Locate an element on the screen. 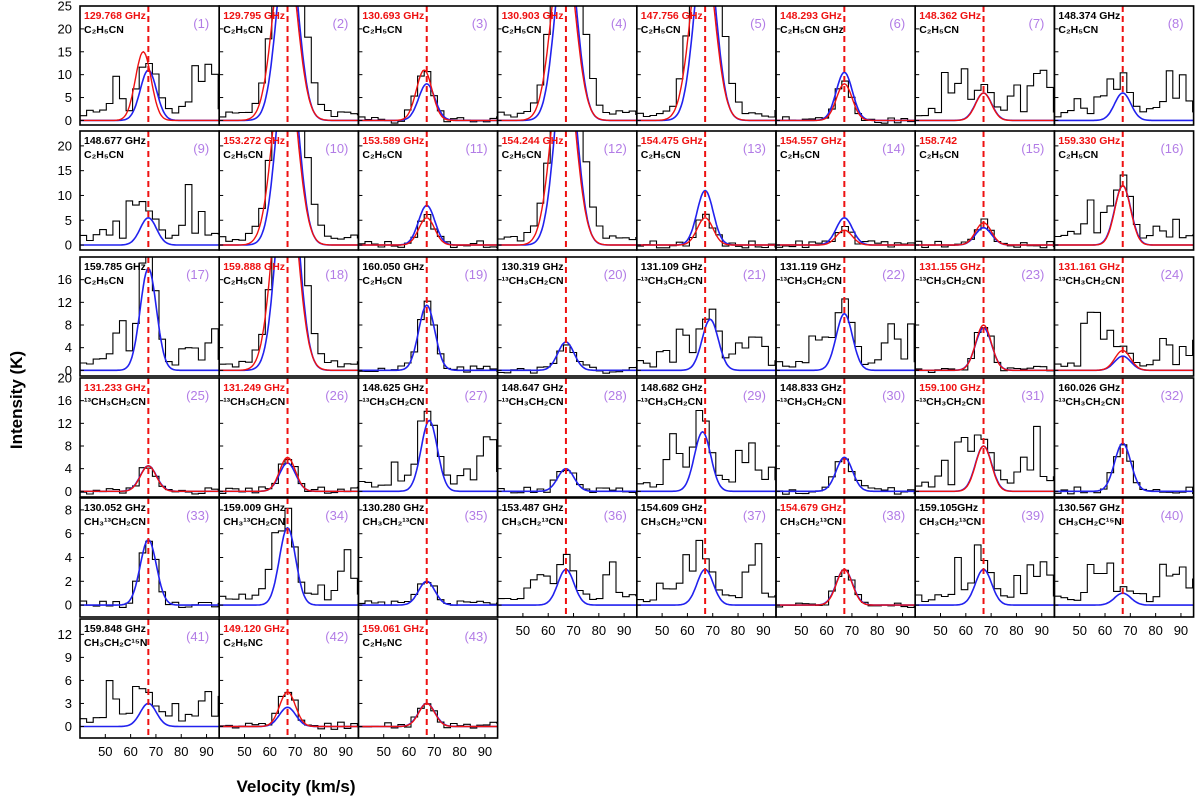  frequency-label: 159.785 GHz is located at coordinates (115, 267).